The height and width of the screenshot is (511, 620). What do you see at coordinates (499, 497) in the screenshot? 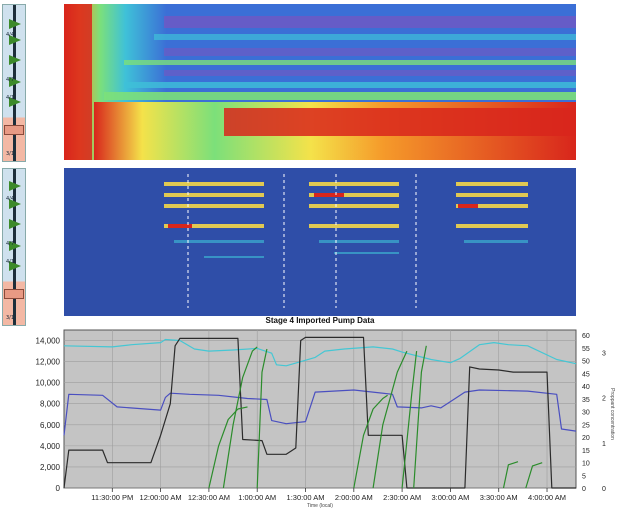
I see `x-tick-label: 3:30:00 AM` at bounding box center [499, 497].